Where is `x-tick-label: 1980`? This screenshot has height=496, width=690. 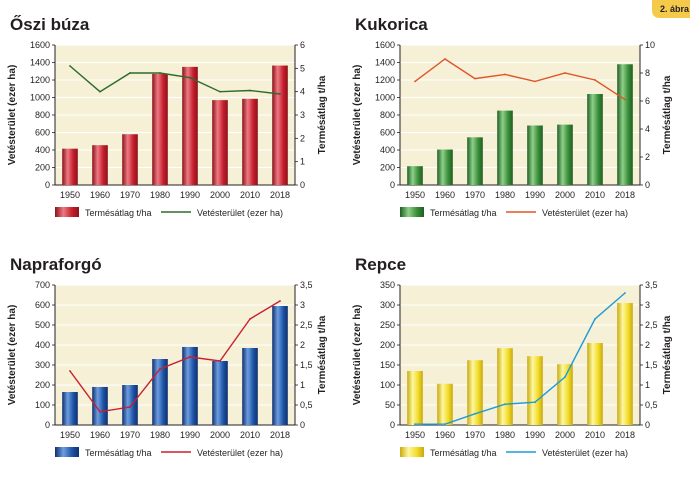
x-tick-label: 1980 is located at coordinates (160, 195).